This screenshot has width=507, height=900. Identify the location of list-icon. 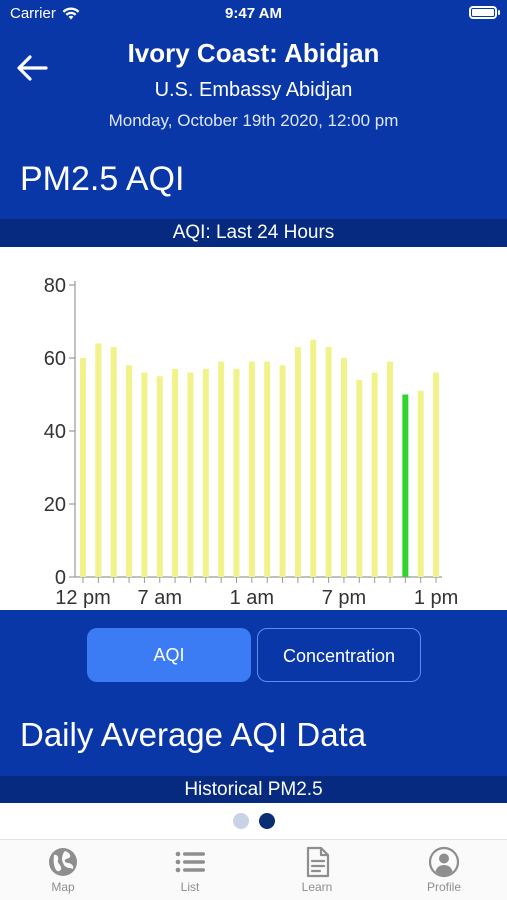
(190, 862).